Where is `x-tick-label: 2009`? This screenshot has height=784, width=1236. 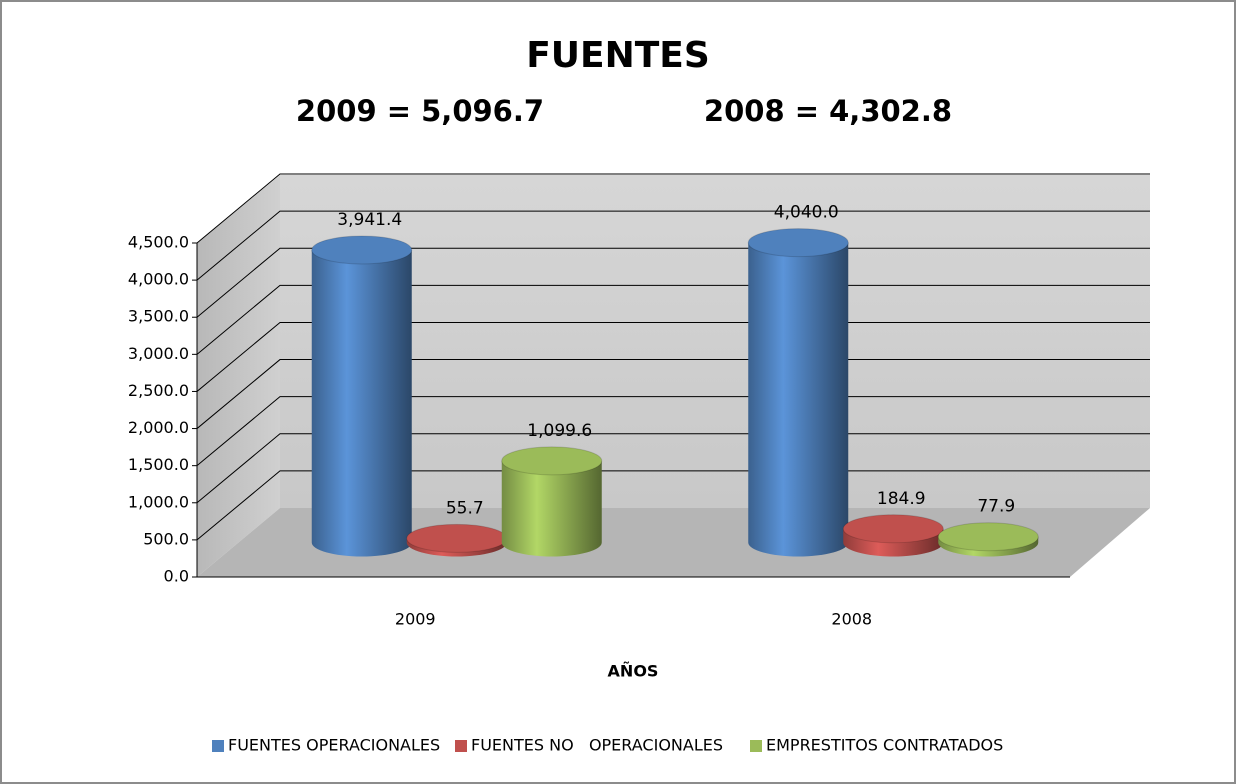 x-tick-label: 2009 is located at coordinates (415, 619).